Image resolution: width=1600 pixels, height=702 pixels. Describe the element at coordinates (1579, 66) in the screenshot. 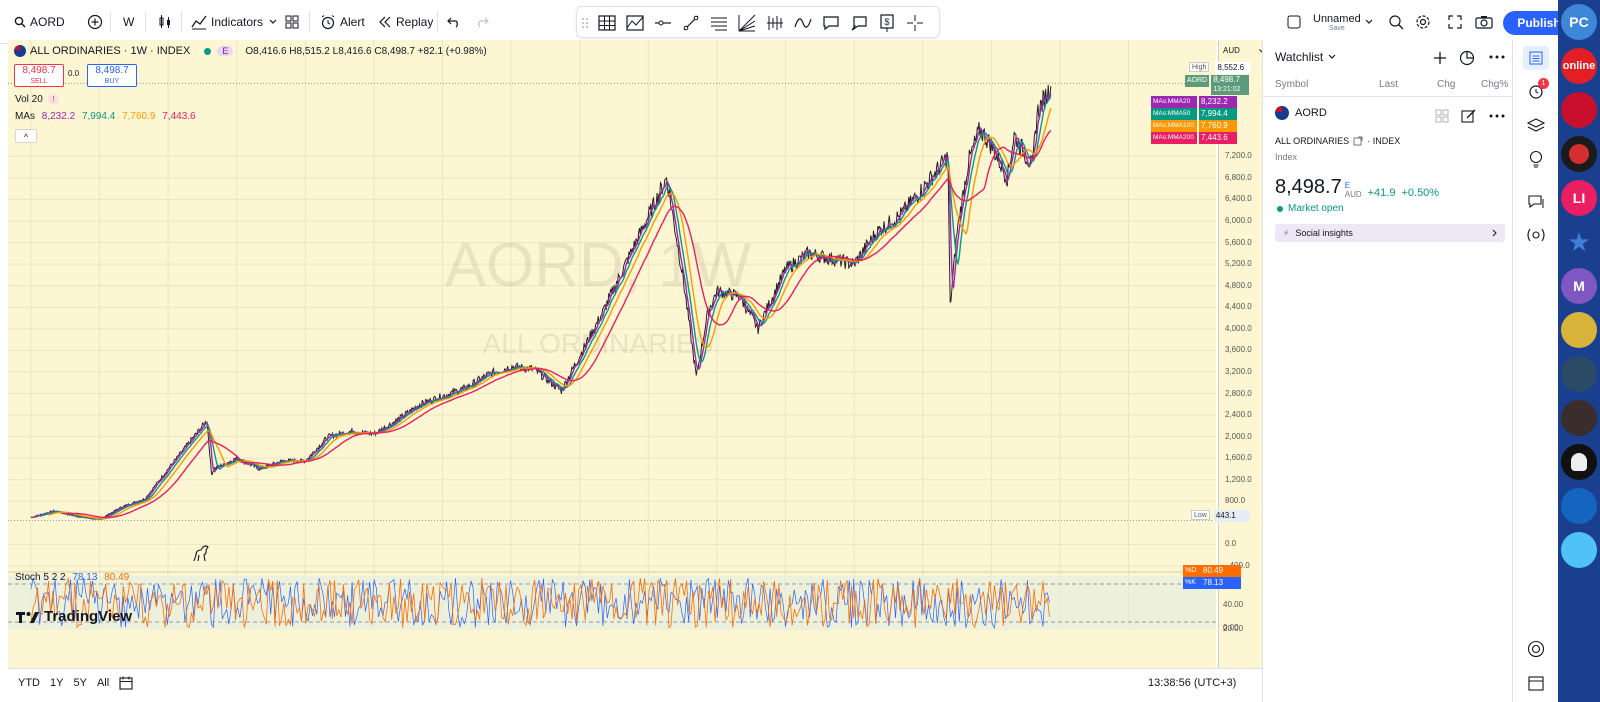

I see `online-app-icon: online` at that location.